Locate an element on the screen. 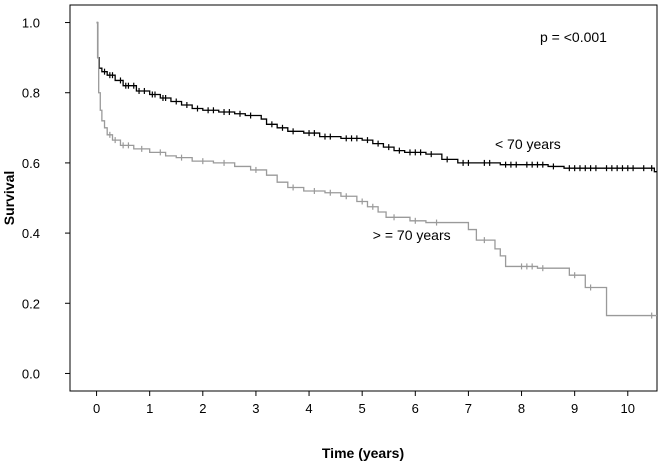 This screenshot has height=474, width=664. x-tick-label: 3 is located at coordinates (255, 408).